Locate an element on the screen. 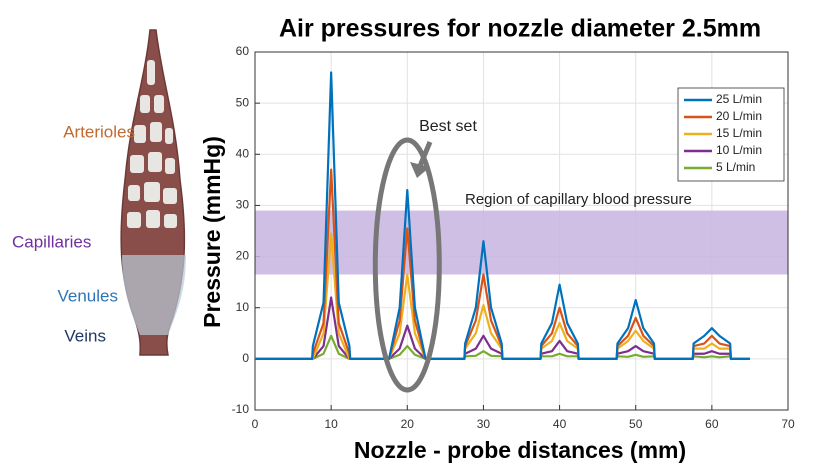 Image resolution: width=814 pixels, height=468 pixels. label-venules: Venules is located at coordinates (88, 295).